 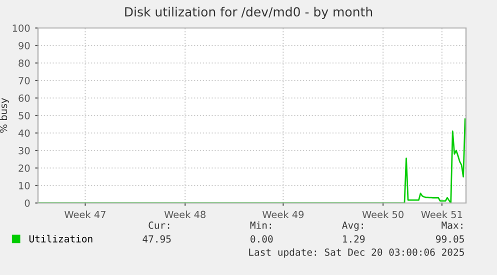 I want to click on x-tick-label: Week 49, so click(x=283, y=214).